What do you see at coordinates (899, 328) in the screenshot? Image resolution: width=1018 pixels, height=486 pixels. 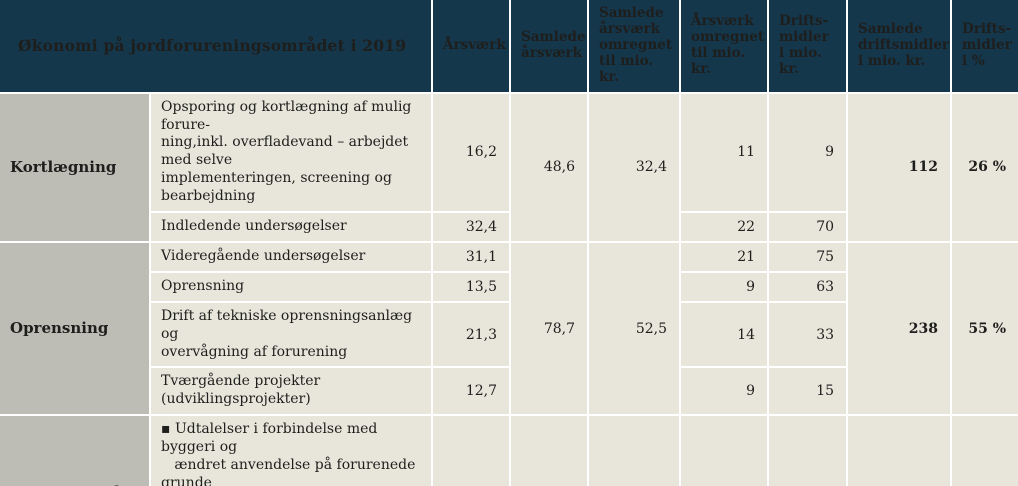 I see `value-samlede-driftsmidler: 238` at bounding box center [899, 328].